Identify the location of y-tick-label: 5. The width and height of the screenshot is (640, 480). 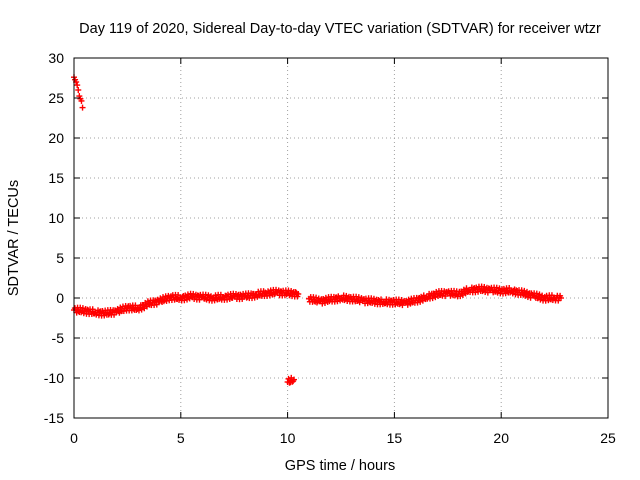
(60, 258).